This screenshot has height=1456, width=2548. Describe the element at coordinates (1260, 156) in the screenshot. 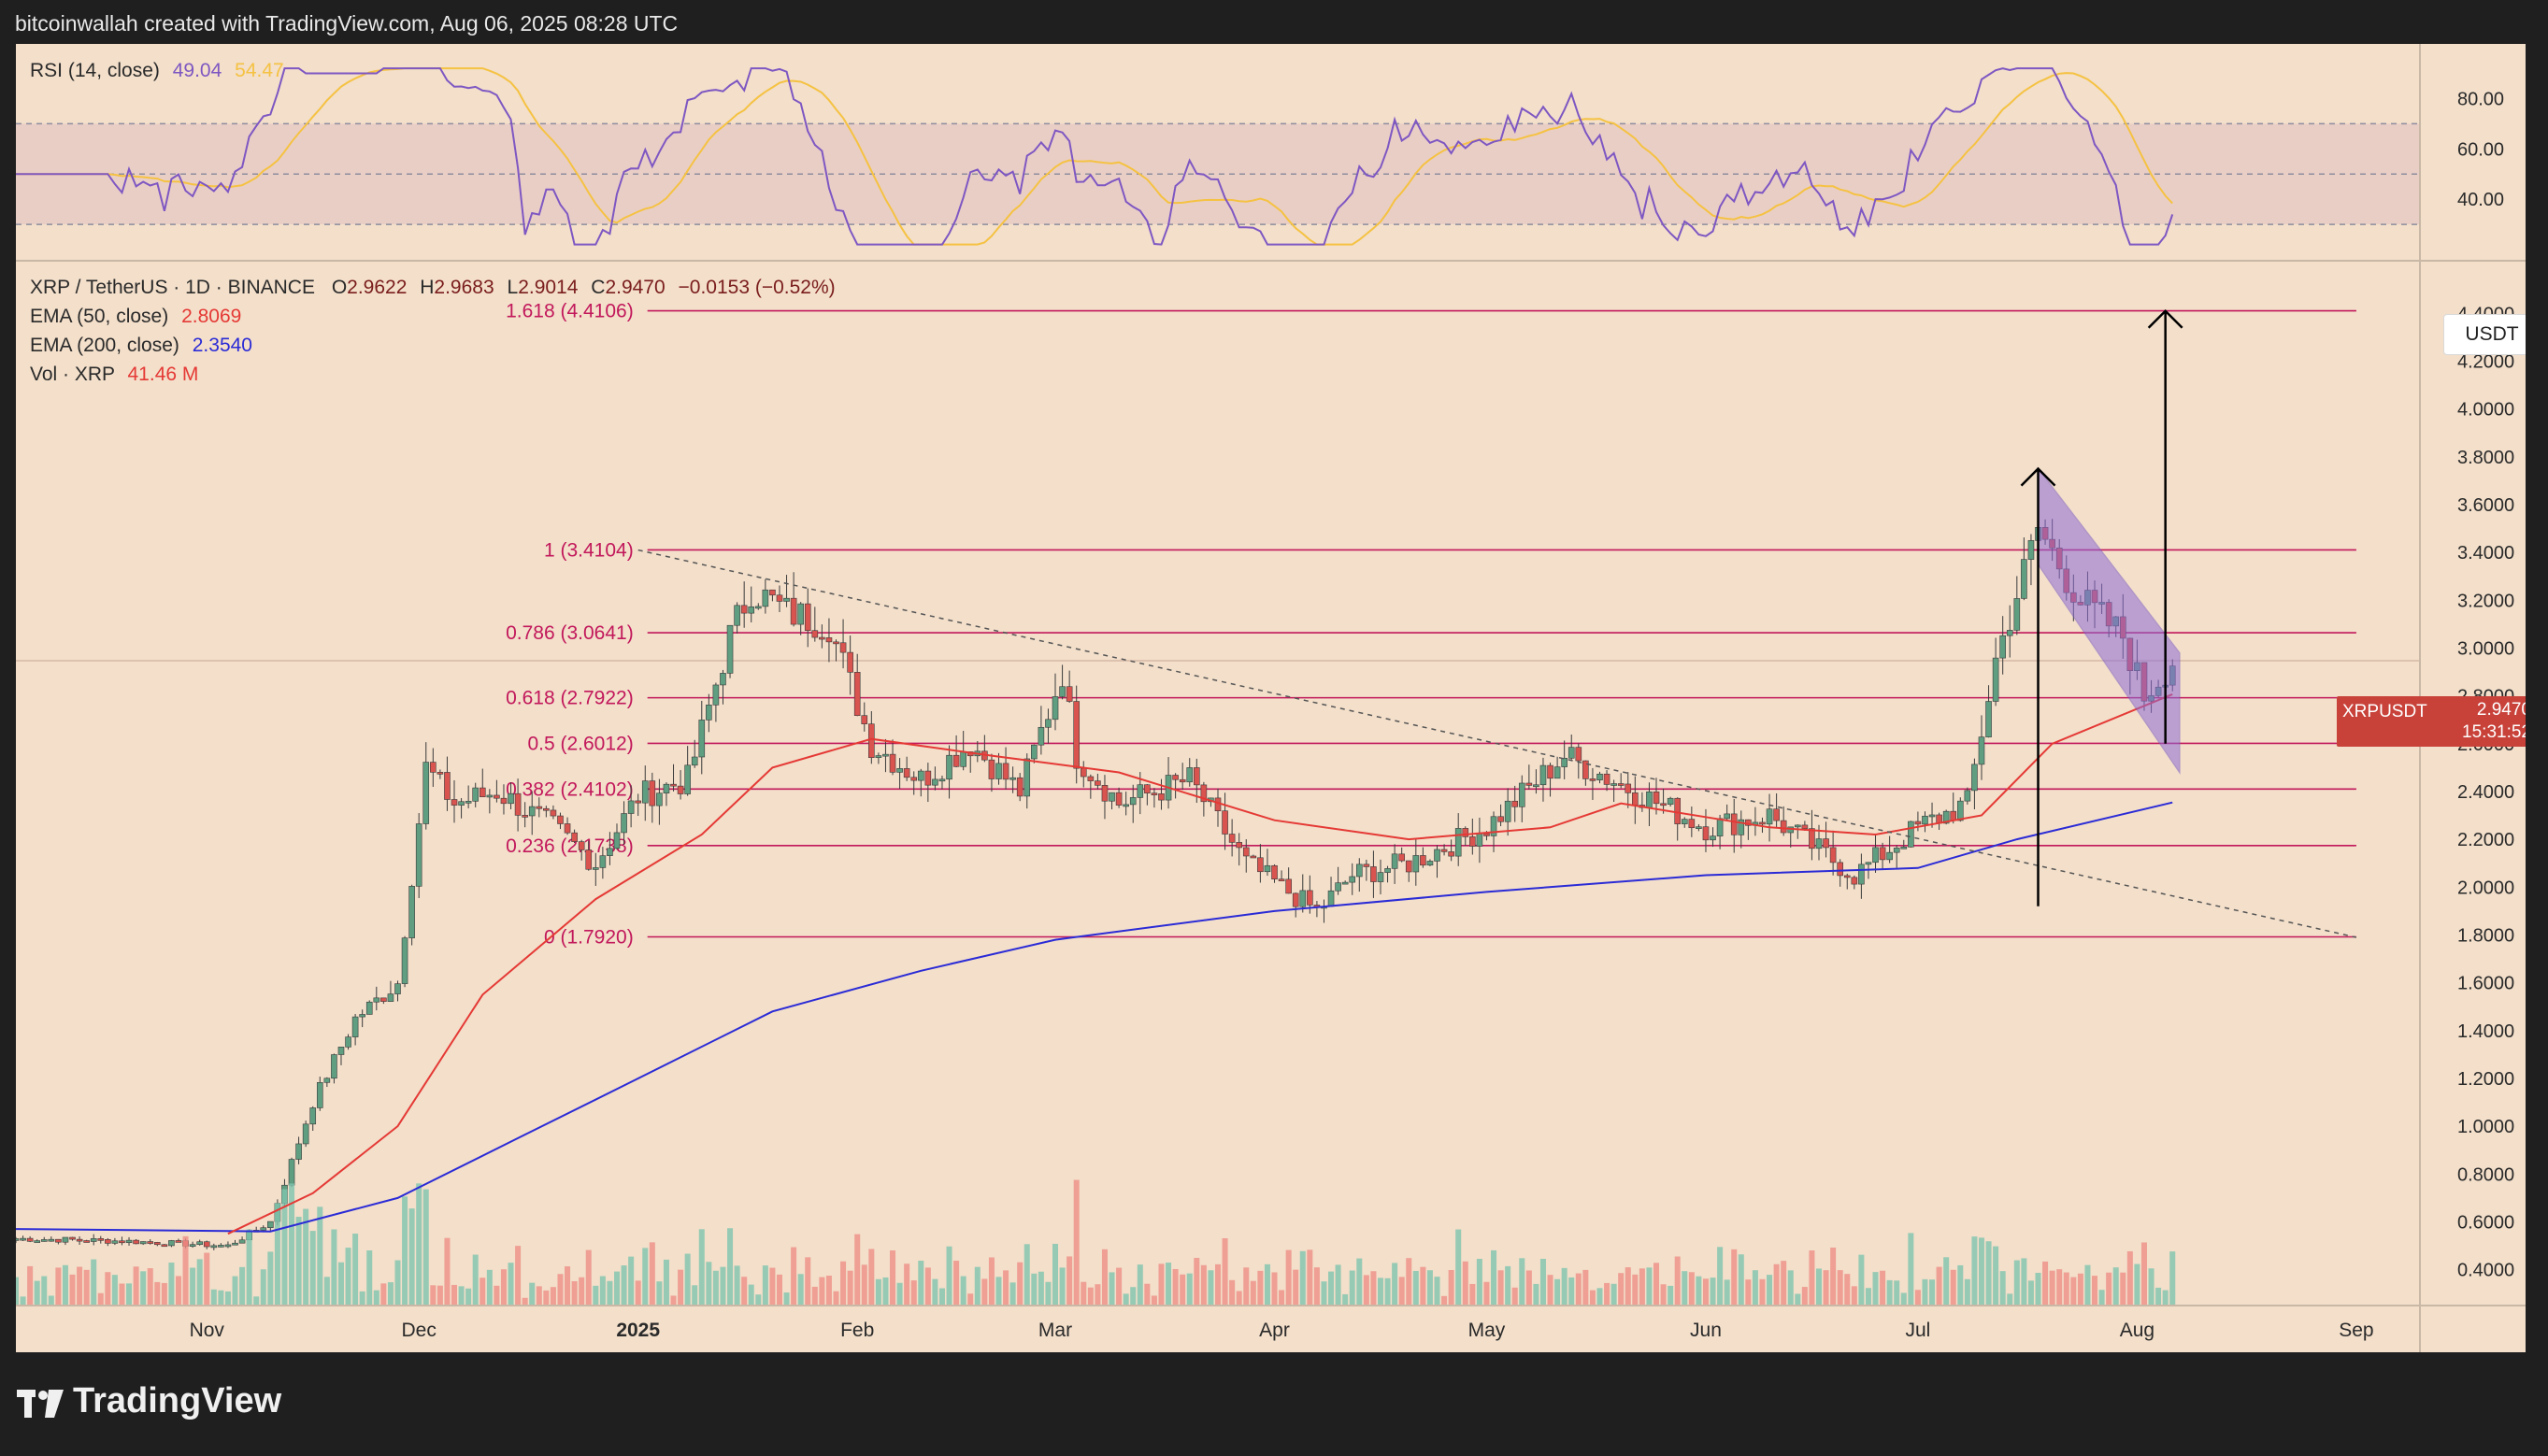

I see `rsi-pane: 80.00 60.00 40.00` at that location.